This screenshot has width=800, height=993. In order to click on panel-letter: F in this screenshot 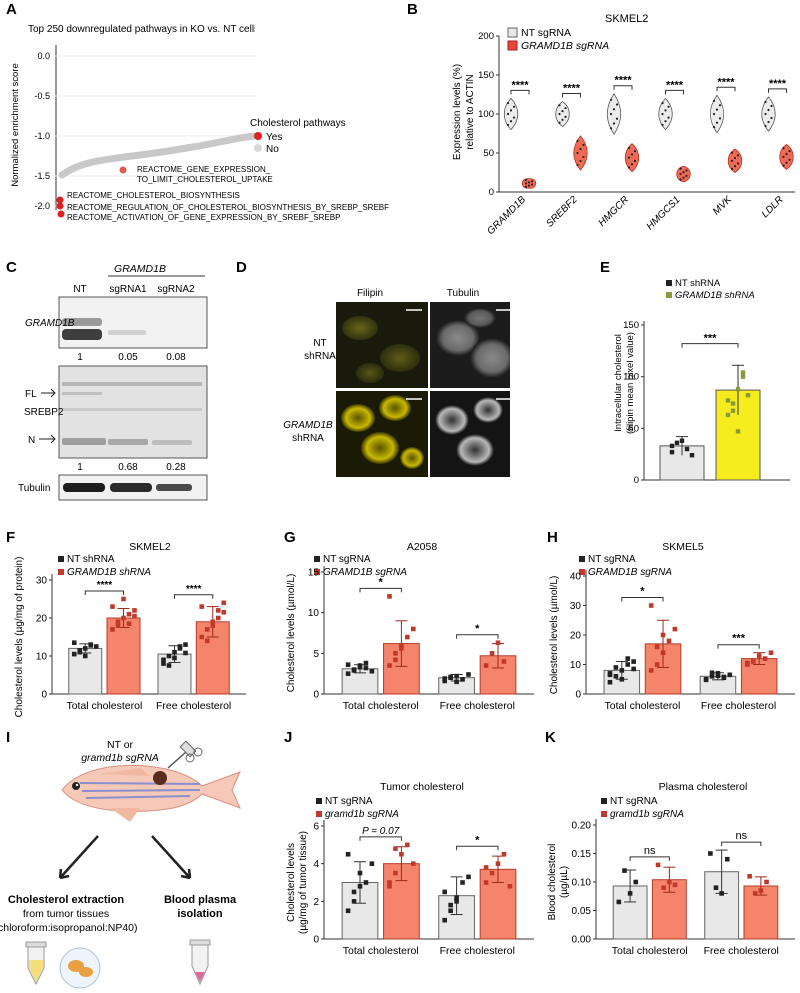, I will do `click(10, 537)`.